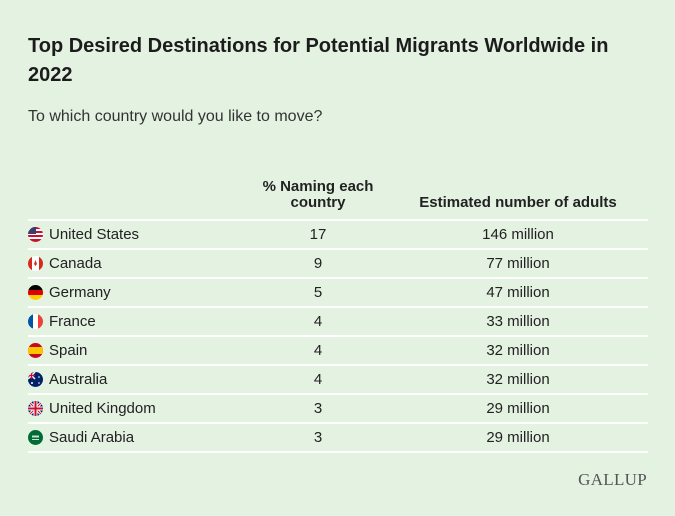 Image resolution: width=675 pixels, height=516 pixels. Describe the element at coordinates (80, 292) in the screenshot. I see `country-name: Germany` at that location.